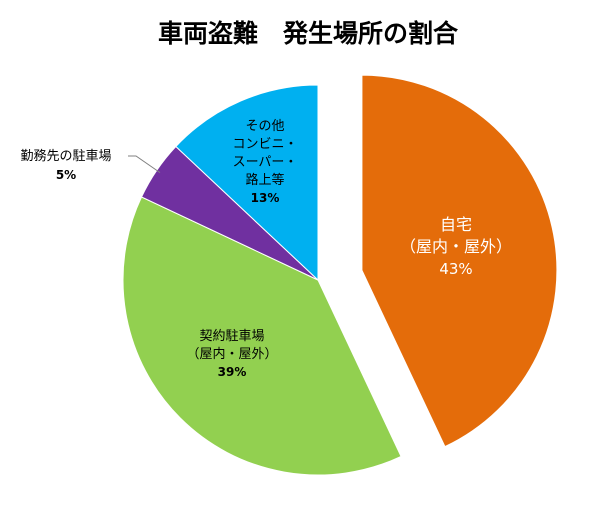 This screenshot has width=616, height=527. What do you see at coordinates (264, 126) in the screenshot?
I see `slice-label-line: その他` at bounding box center [264, 126].